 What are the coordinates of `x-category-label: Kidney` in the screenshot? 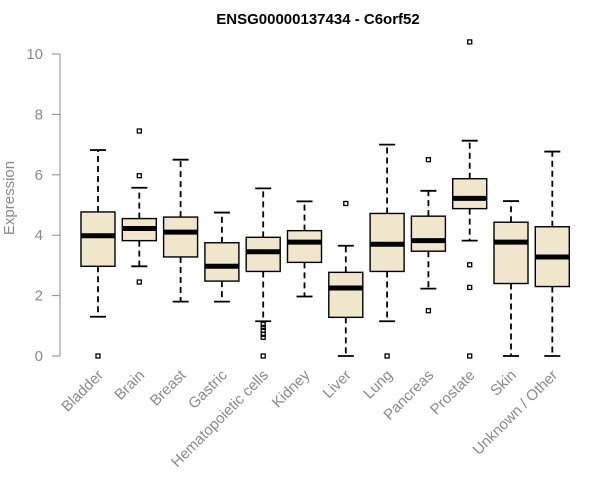 It's located at (291, 388).